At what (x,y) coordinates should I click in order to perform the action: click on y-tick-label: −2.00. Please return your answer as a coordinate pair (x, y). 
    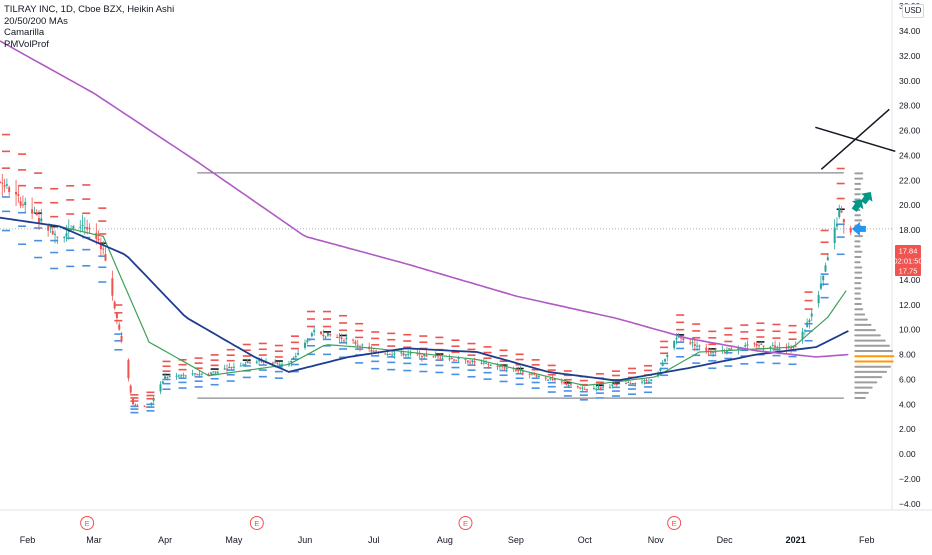
    Looking at the image, I should click on (910, 479).